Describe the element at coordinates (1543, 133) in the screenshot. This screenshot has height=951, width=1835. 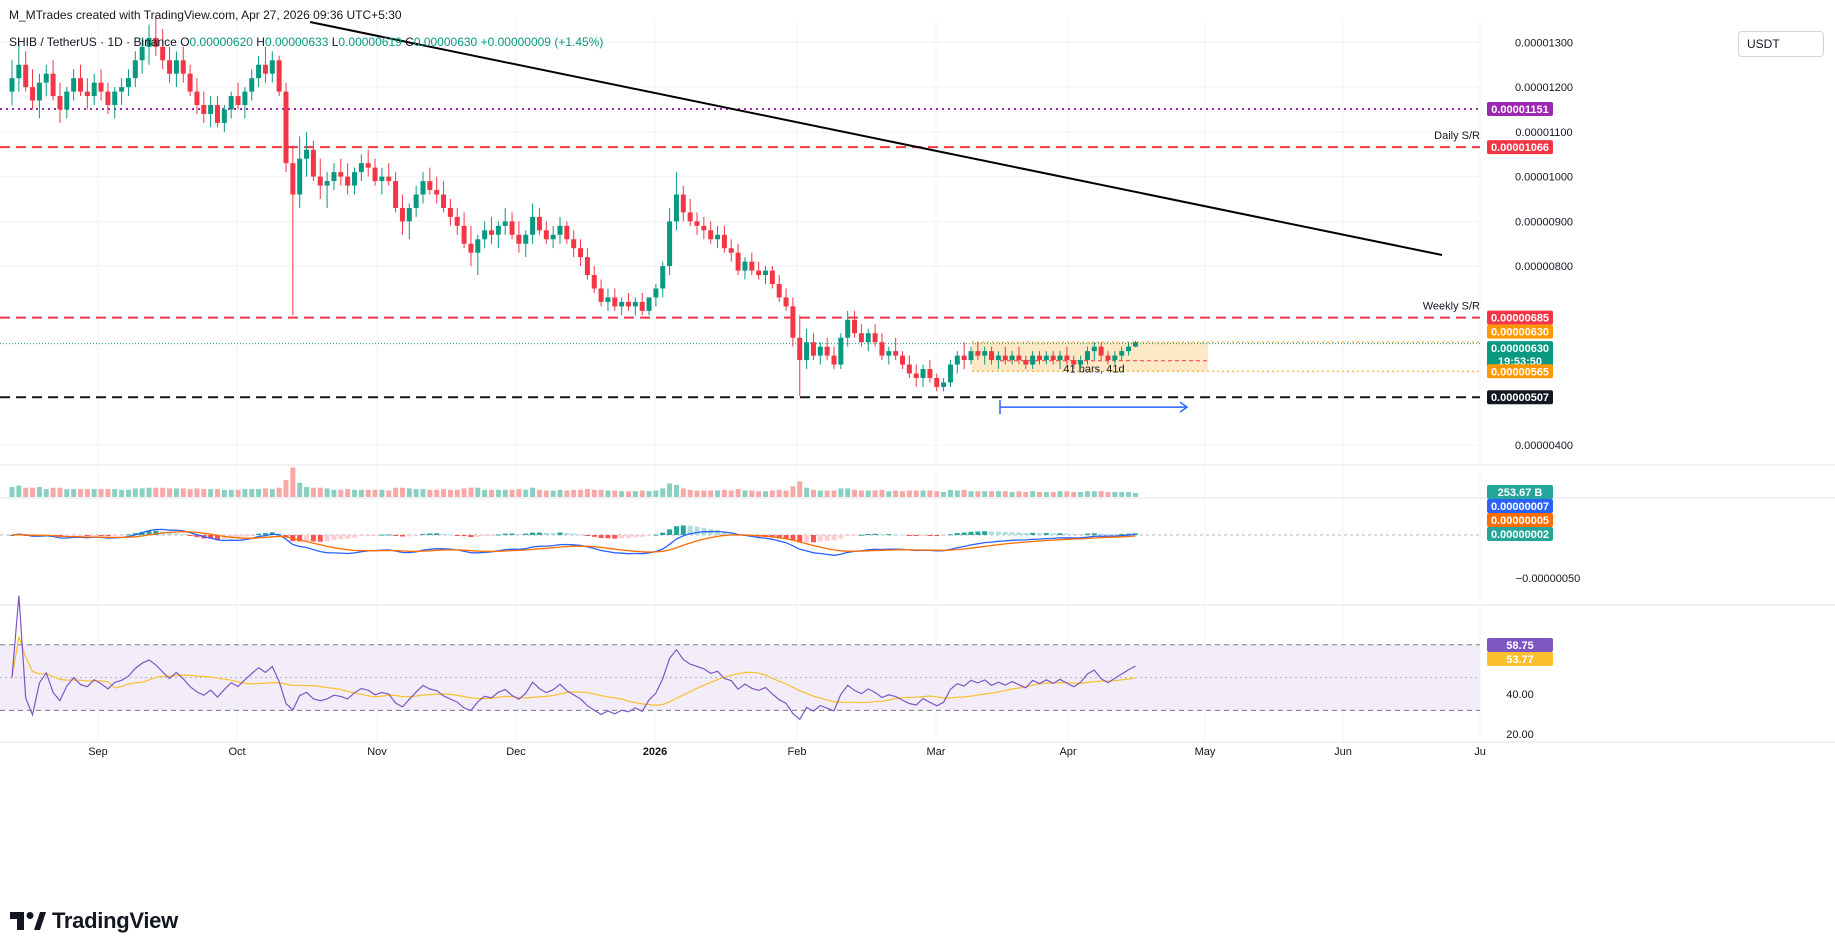
I see `price-axis-tick: 0.00001100` at that location.